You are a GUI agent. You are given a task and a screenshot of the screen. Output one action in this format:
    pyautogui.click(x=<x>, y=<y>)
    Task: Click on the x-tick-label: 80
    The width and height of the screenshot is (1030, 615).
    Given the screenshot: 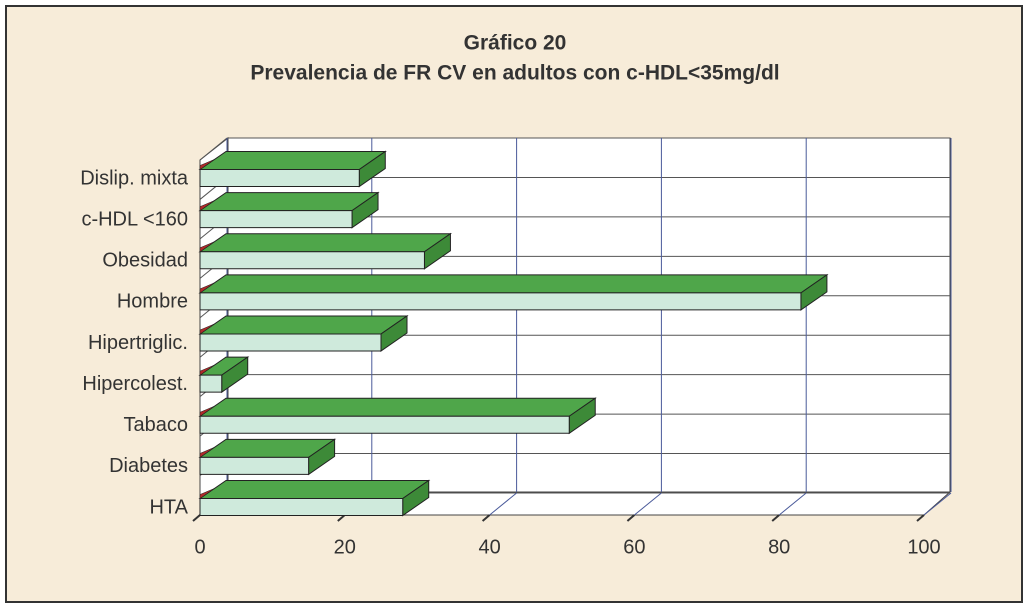 What is the action you would take?
    pyautogui.click(x=779, y=547)
    